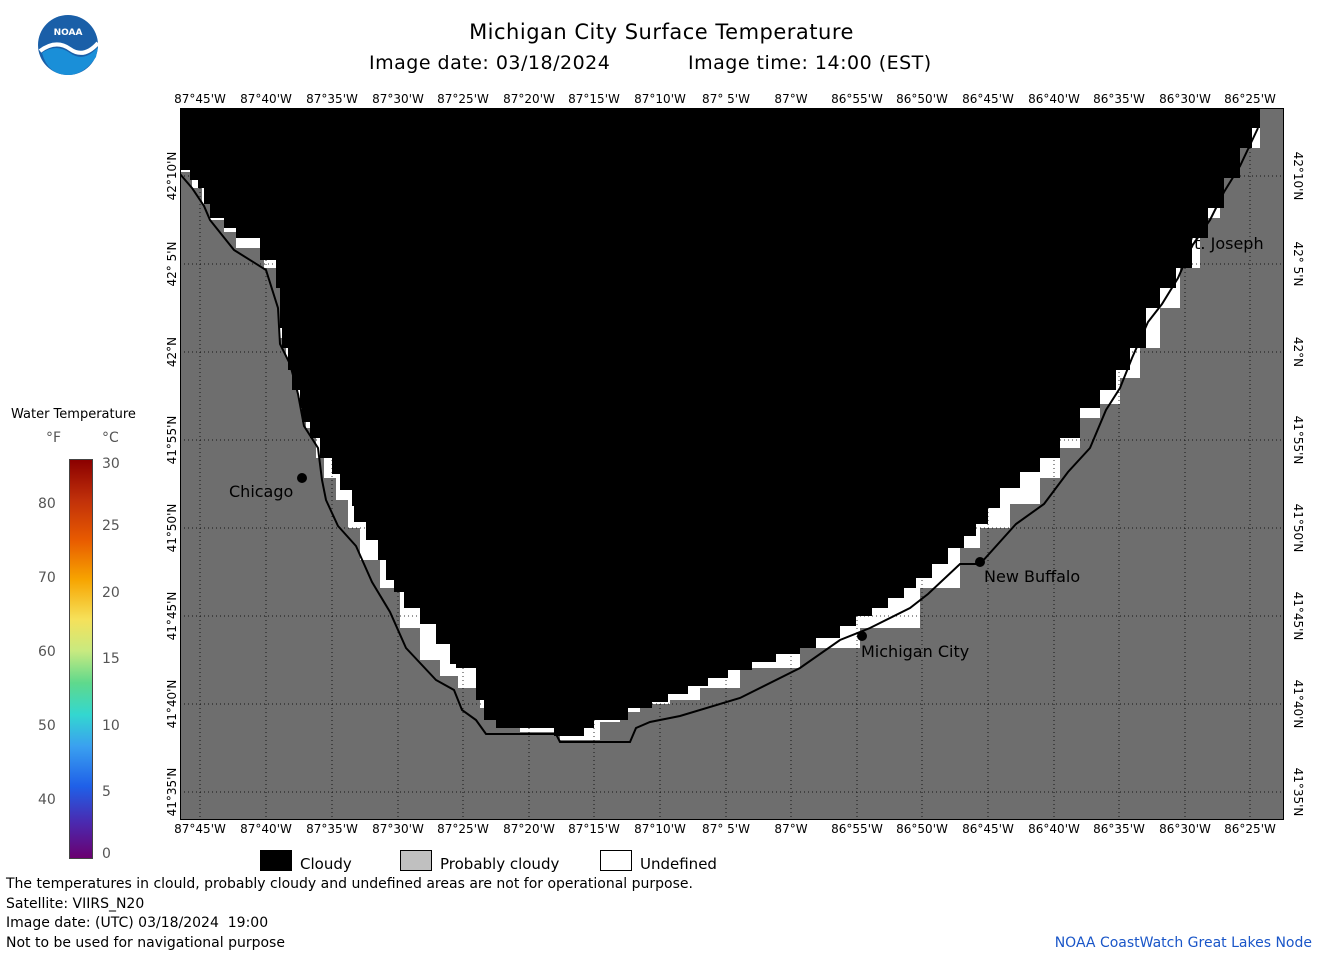  I want to click on credit-link: NOAA CoastWatch Great Lakes Node, so click(1183, 943).